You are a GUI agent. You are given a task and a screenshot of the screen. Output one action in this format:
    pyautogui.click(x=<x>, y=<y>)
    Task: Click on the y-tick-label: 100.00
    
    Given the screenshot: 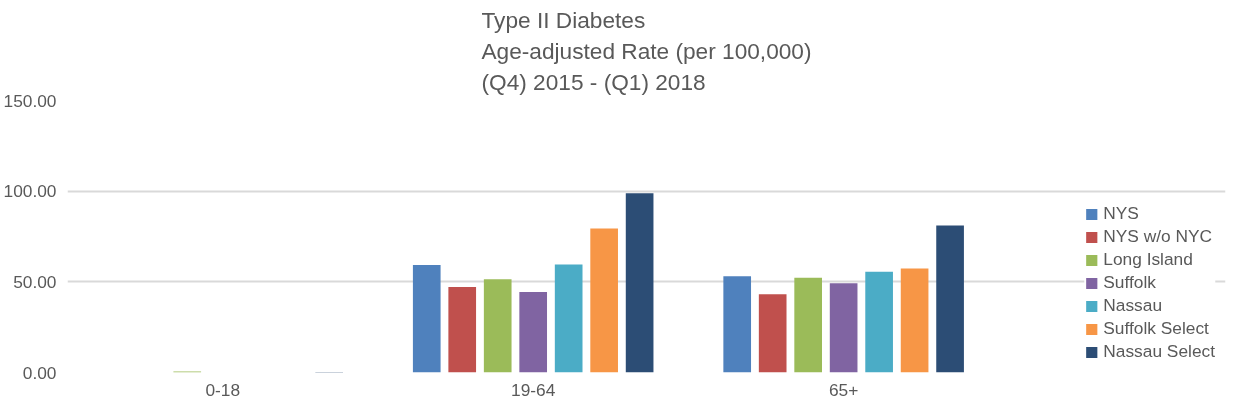 What is the action you would take?
    pyautogui.click(x=30, y=191)
    